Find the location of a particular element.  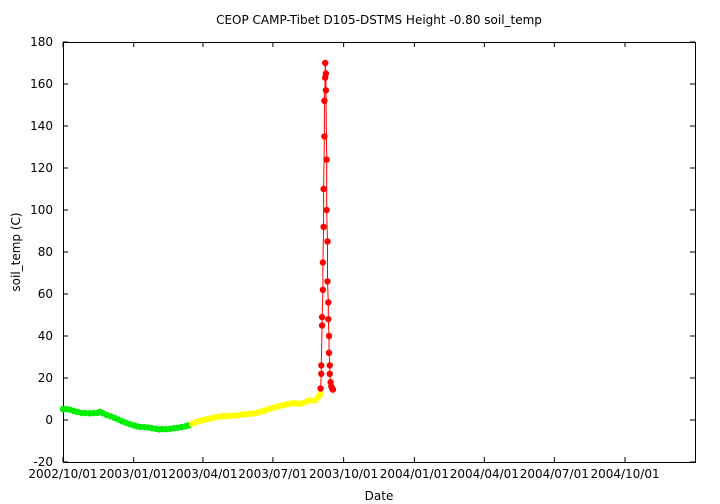

y-tick-label: 100 is located at coordinates (41, 210).